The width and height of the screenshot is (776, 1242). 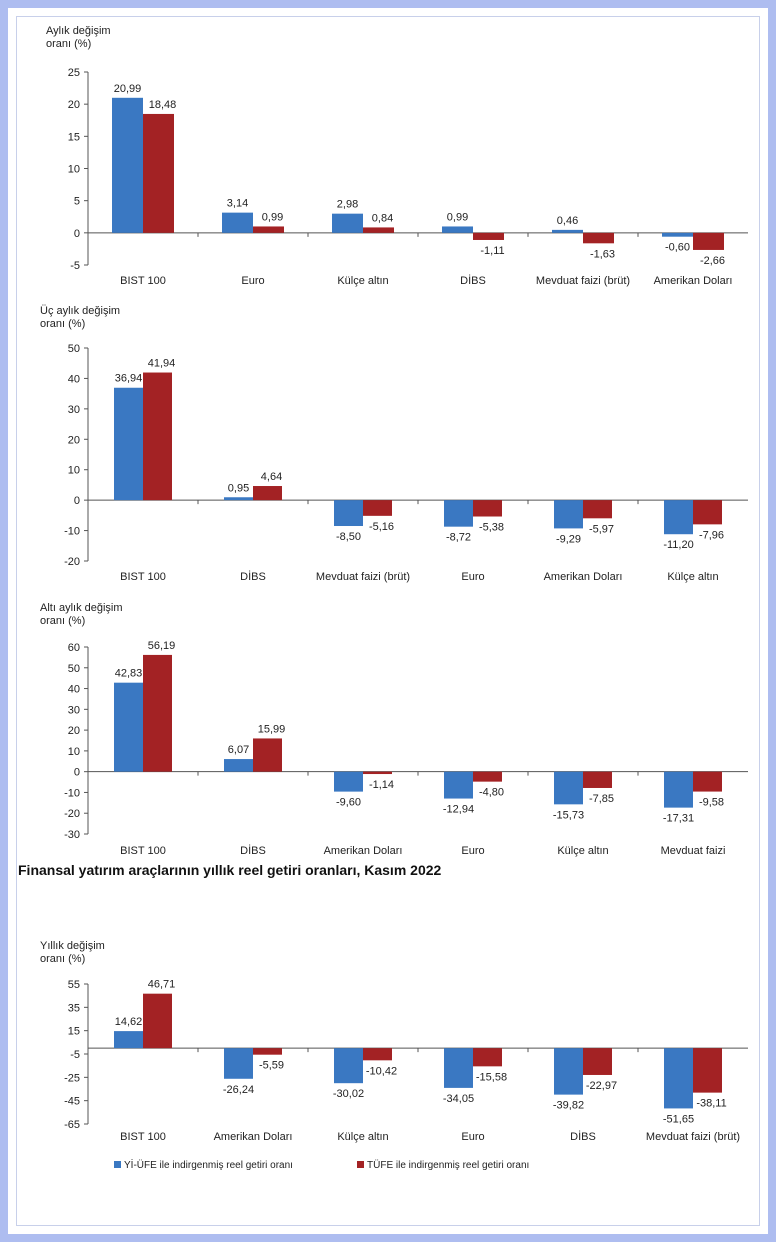 What do you see at coordinates (253, 850) in the screenshot?
I see `chart3-category-label: DİBS` at bounding box center [253, 850].